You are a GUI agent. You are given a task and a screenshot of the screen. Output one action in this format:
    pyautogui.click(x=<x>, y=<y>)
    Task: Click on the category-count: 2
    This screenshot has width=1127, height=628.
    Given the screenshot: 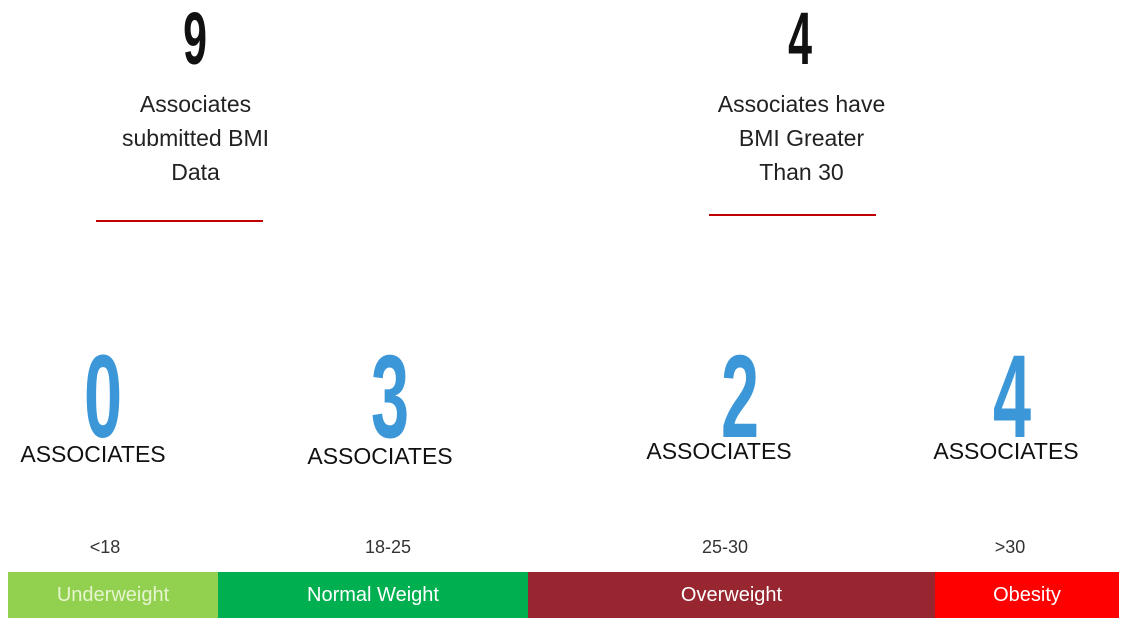 What is the action you would take?
    pyautogui.click(x=740, y=397)
    